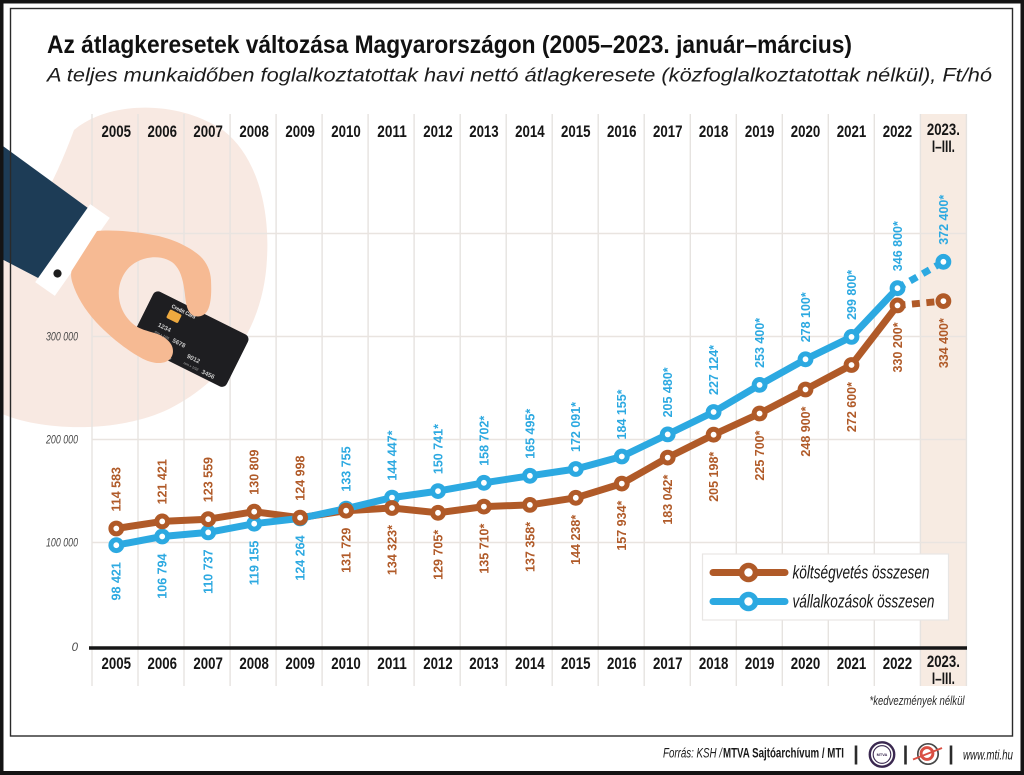  I want to click on svg-text: 183 042*, so click(668, 499).